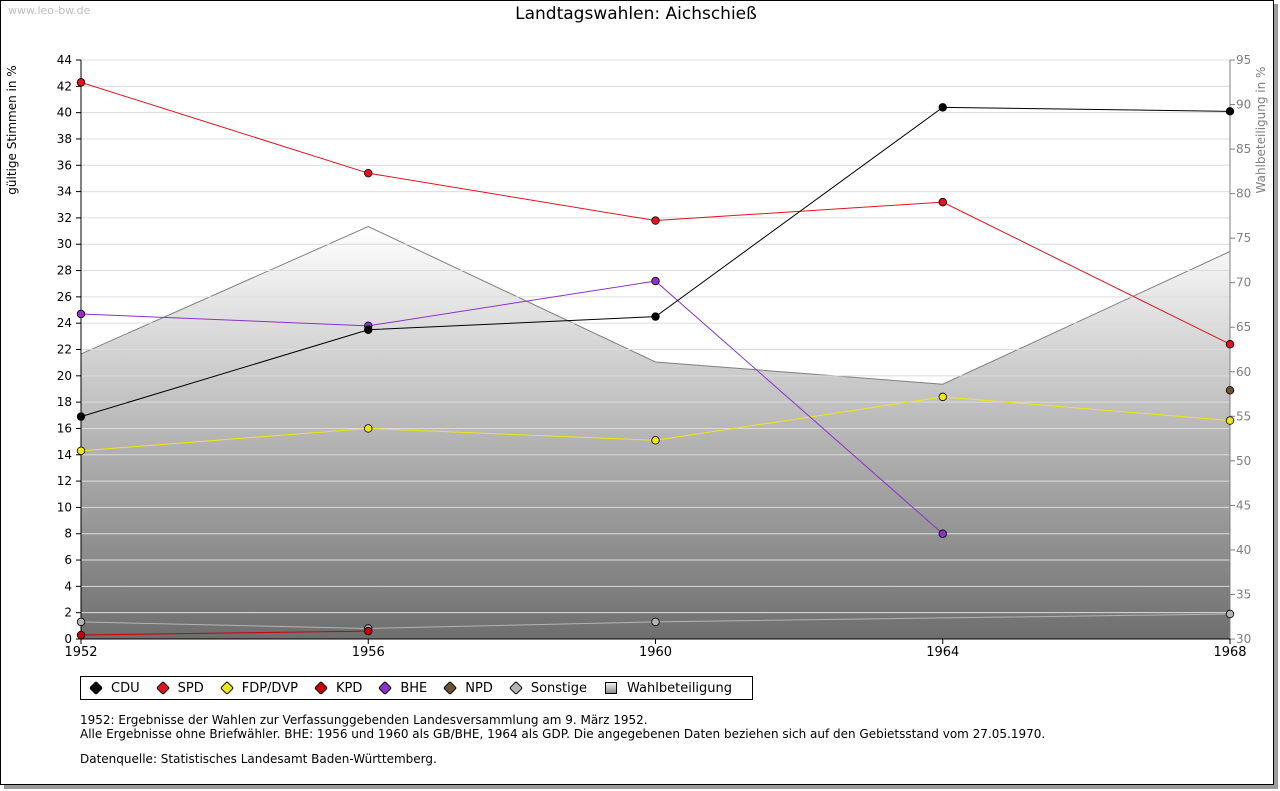 The height and width of the screenshot is (791, 1280). What do you see at coordinates (64, 323) in the screenshot?
I see `y-tick-label: 24` at bounding box center [64, 323].